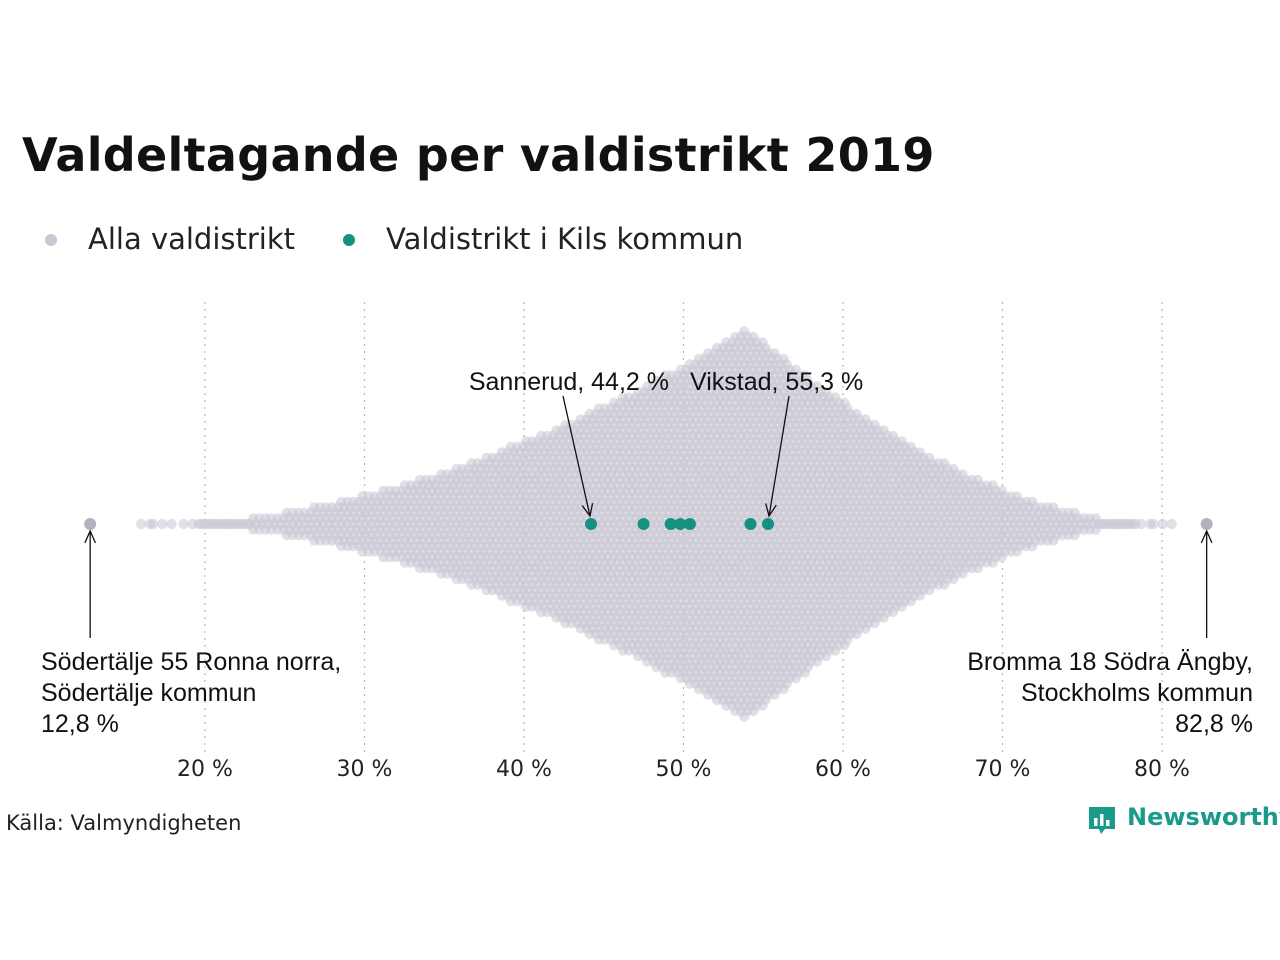  Describe the element at coordinates (565, 239) in the screenshot. I see `legend-label-kil: Valdistrikt i Kils kommun` at that location.